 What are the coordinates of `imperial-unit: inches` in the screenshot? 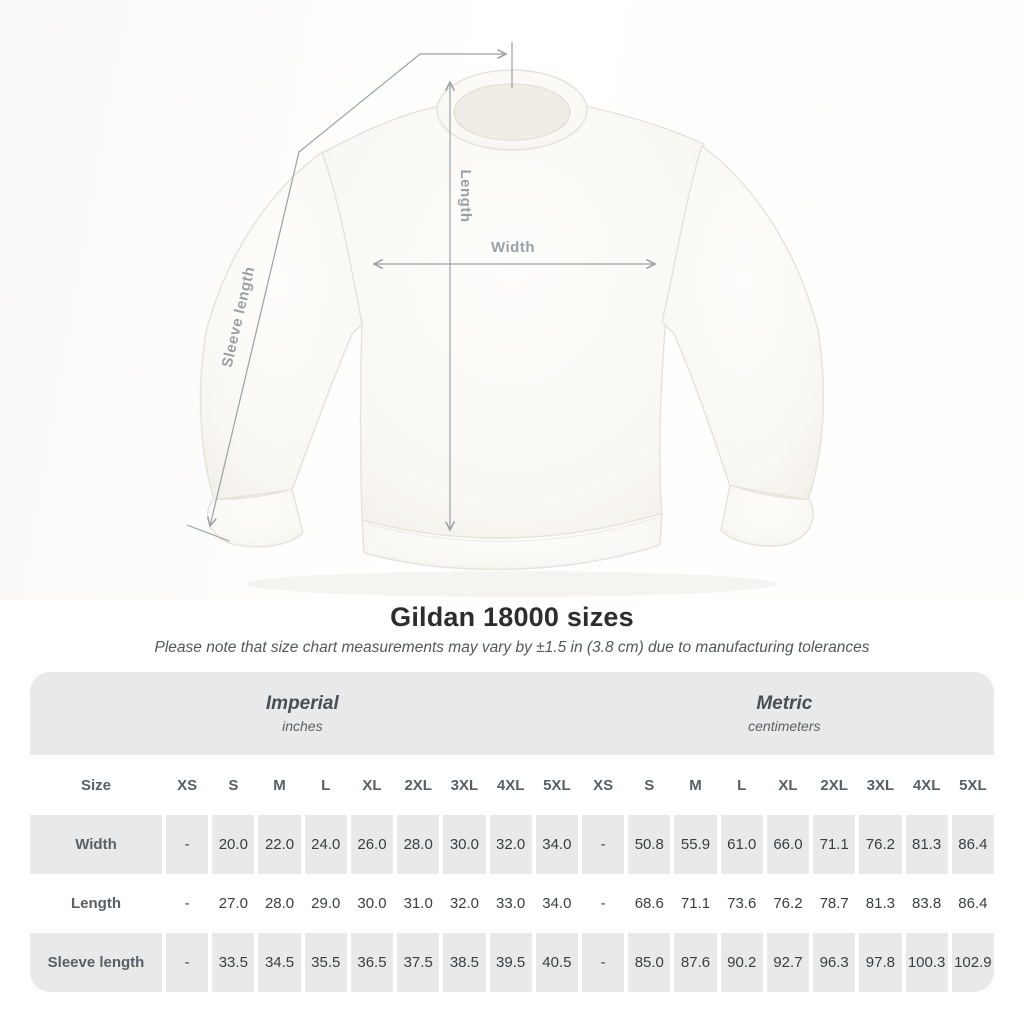 It's located at (302, 725).